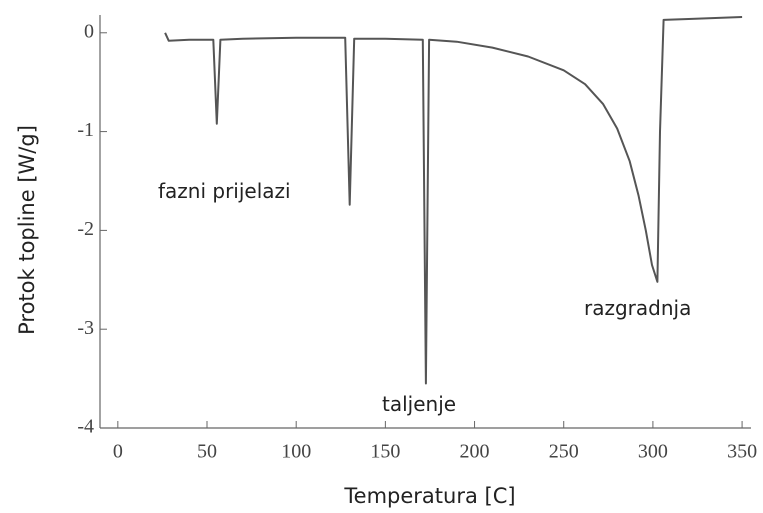  Describe the element at coordinates (85, 130) in the screenshot. I see `y-tick-label: -1` at that location.